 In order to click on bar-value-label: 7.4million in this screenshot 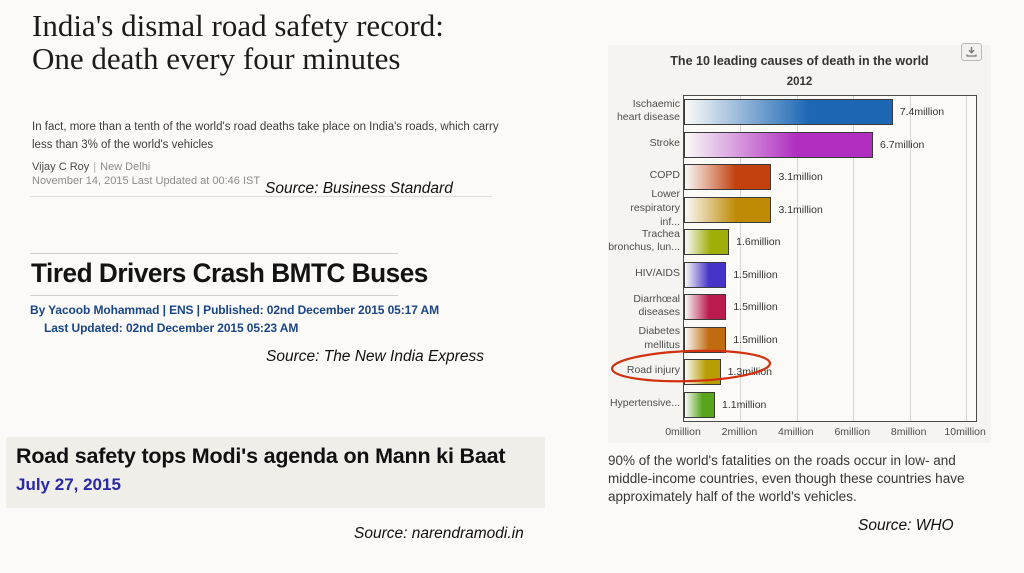, I will do `click(922, 112)`.